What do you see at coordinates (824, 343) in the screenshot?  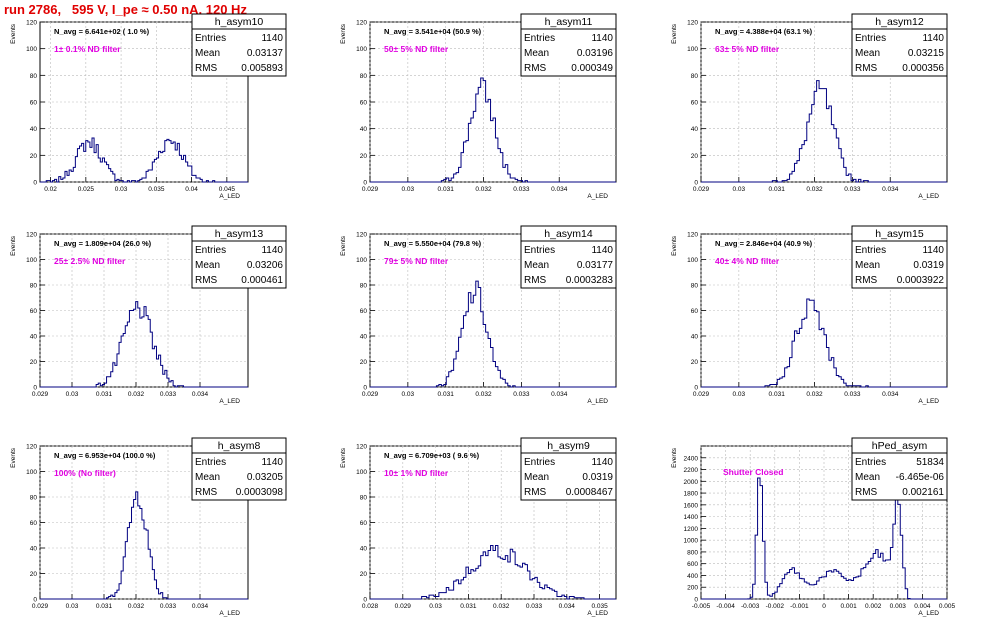 I see `histogram-series-h_asym15` at bounding box center [824, 343].